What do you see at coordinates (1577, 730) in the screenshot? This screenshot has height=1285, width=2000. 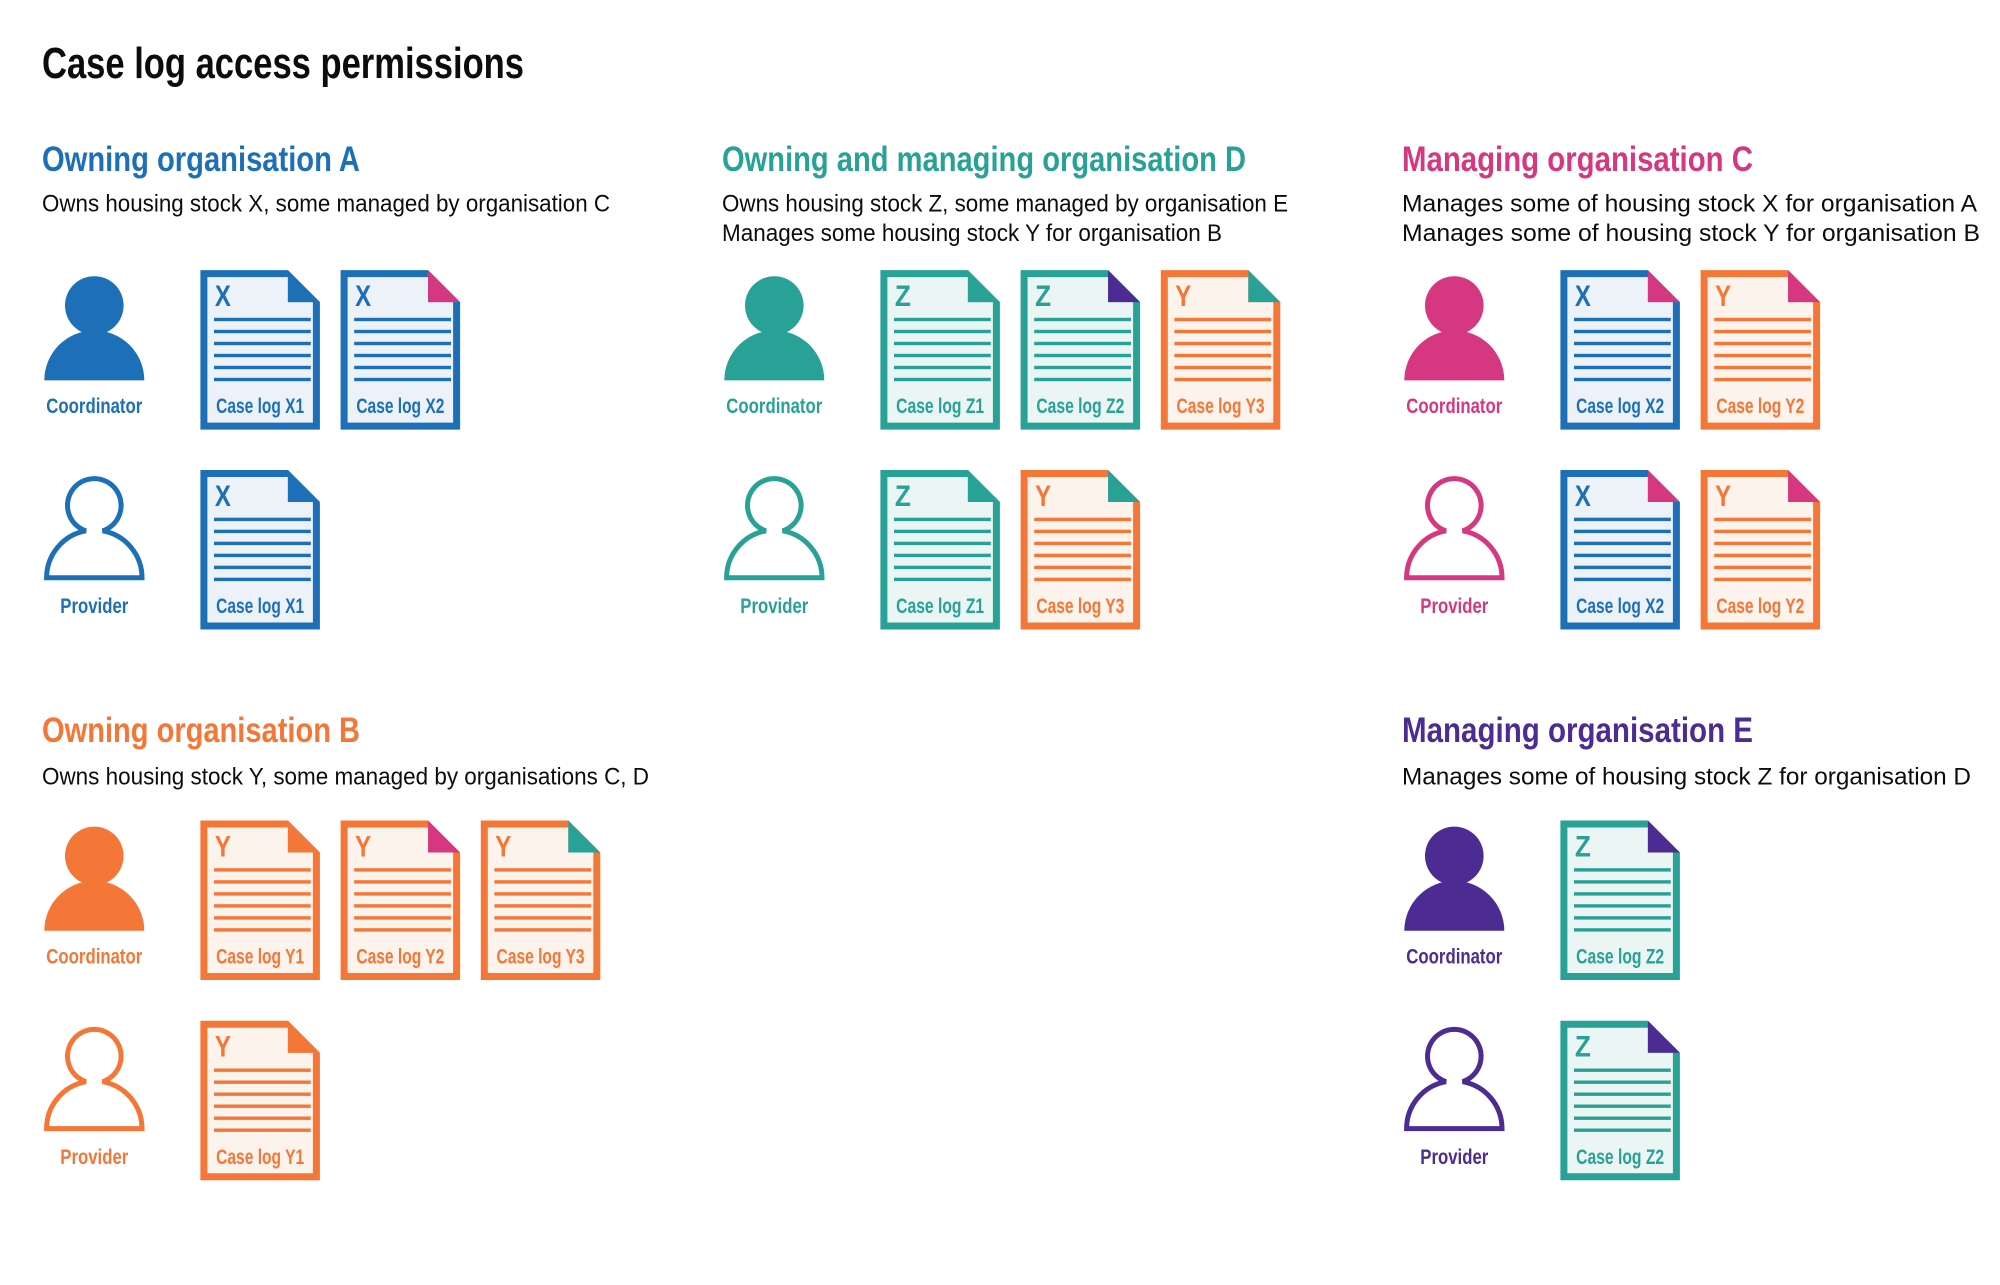 I see `svg-text: Managing organisation E` at bounding box center [1577, 730].